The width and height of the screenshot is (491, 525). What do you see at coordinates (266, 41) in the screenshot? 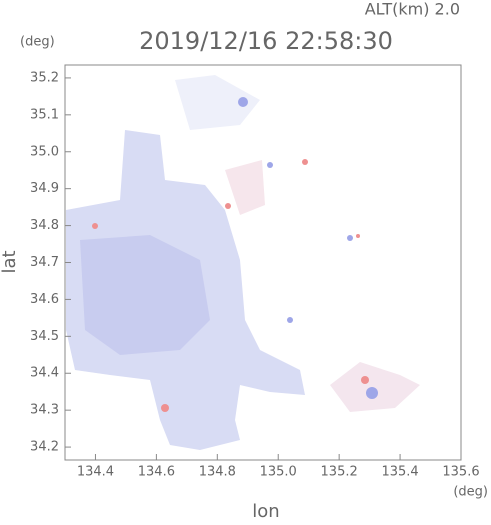
I see `chart-title: 2019/12/16 22:58:30` at bounding box center [266, 41].